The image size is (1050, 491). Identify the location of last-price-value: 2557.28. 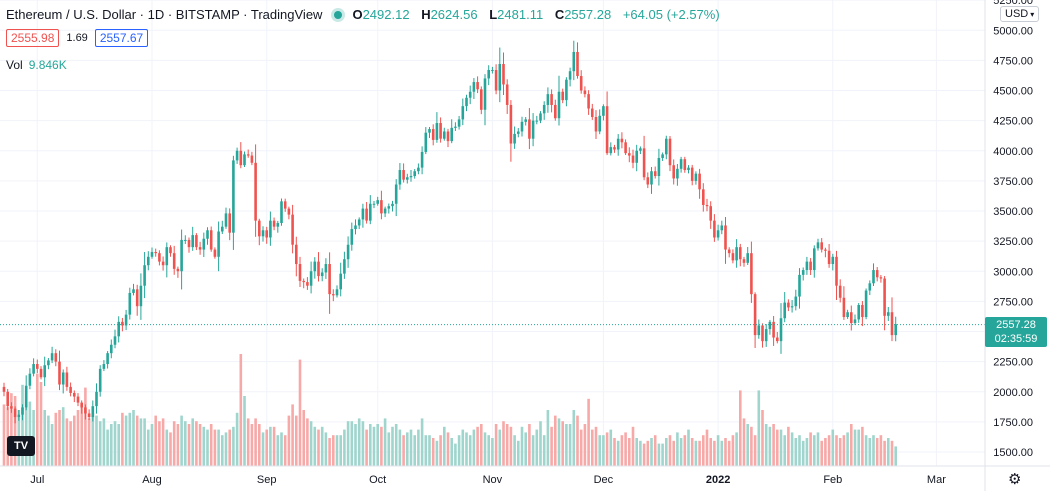
(1016, 325).